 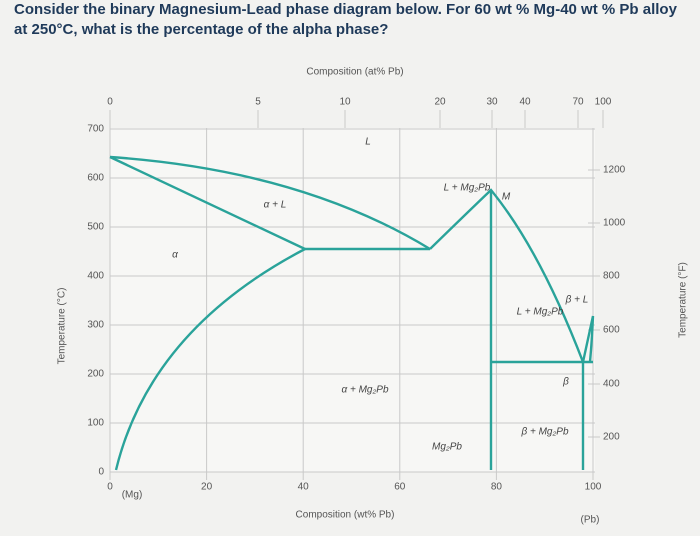 I want to click on region-label: β + Mg₂Pb, so click(x=544, y=432).